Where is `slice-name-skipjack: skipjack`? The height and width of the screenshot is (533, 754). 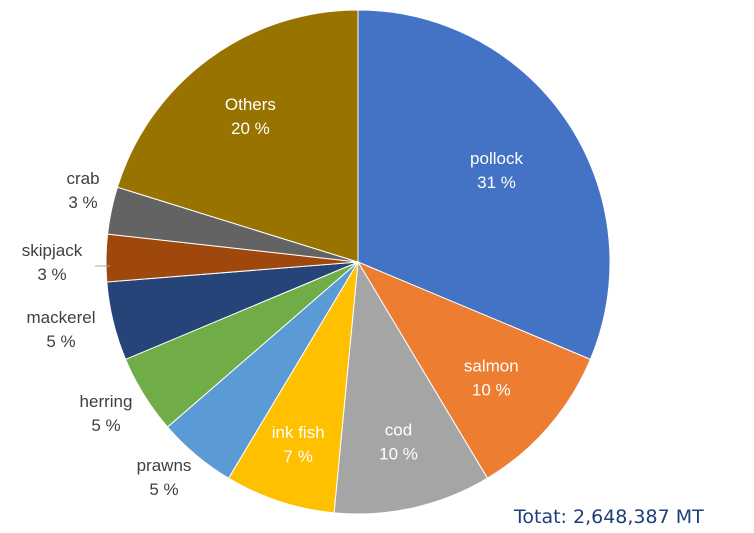 slice-name-skipjack: skipjack is located at coordinates (52, 250).